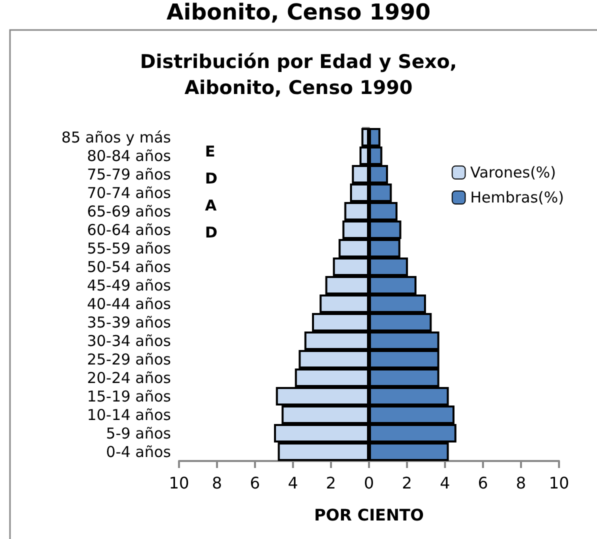  I want to click on x-tick-label: 0, so click(369, 483).